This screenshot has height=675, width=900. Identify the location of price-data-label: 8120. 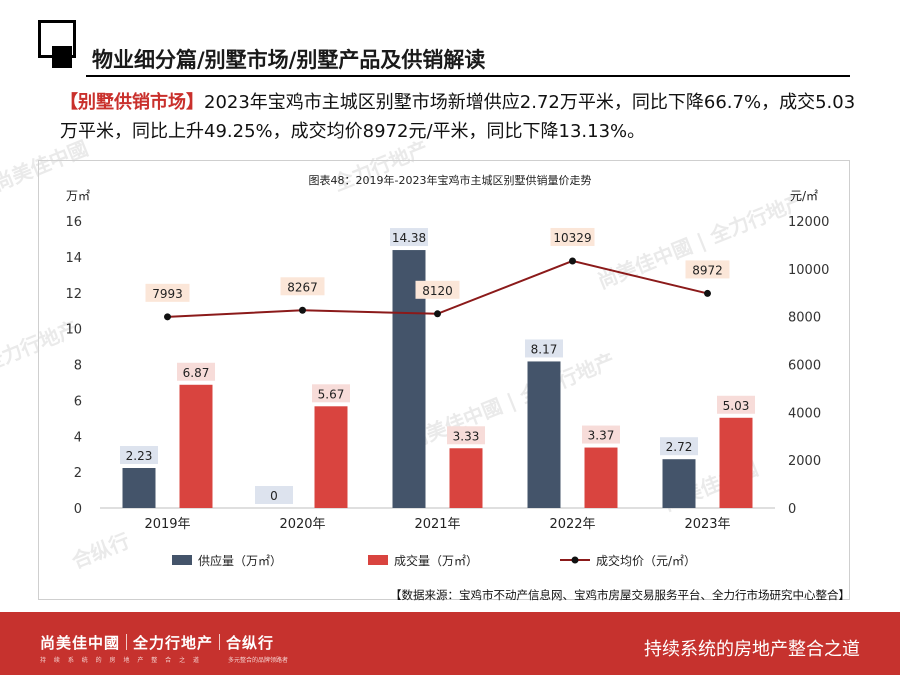
(437, 291).